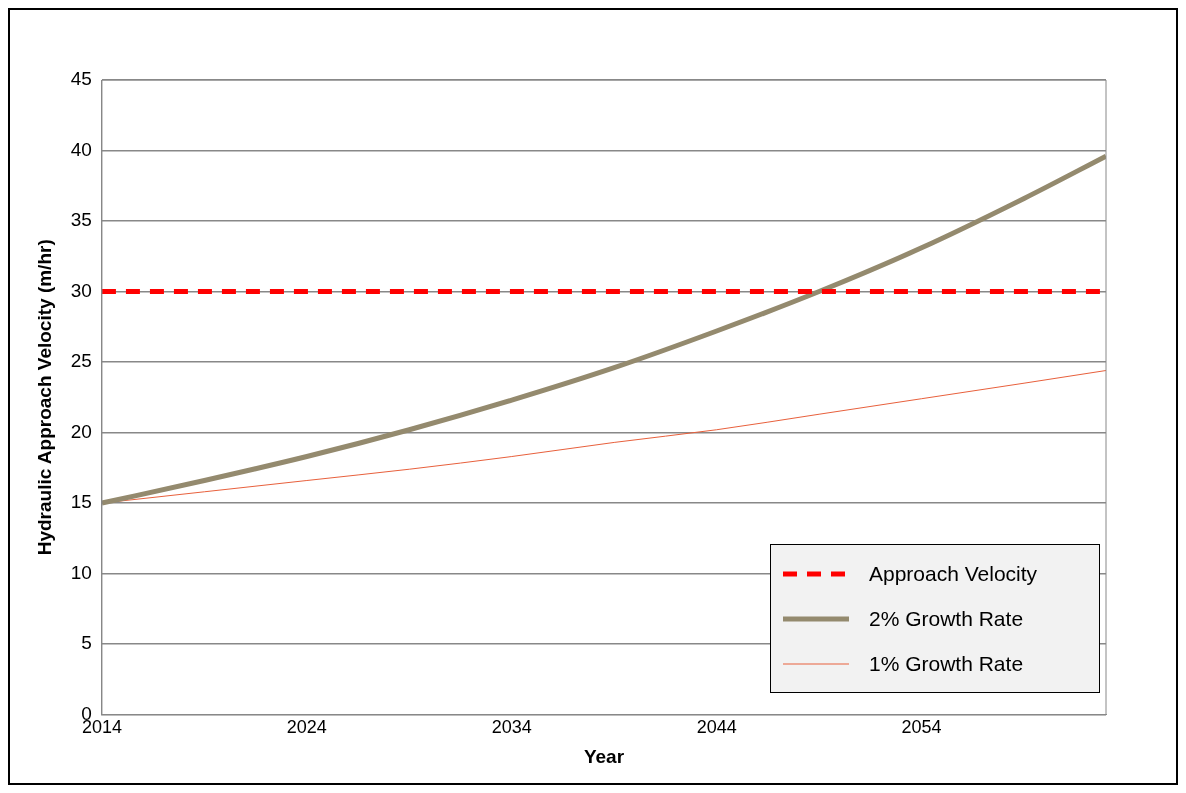  Describe the element at coordinates (921, 727) in the screenshot. I see `x-tick-label: 2054` at that location.